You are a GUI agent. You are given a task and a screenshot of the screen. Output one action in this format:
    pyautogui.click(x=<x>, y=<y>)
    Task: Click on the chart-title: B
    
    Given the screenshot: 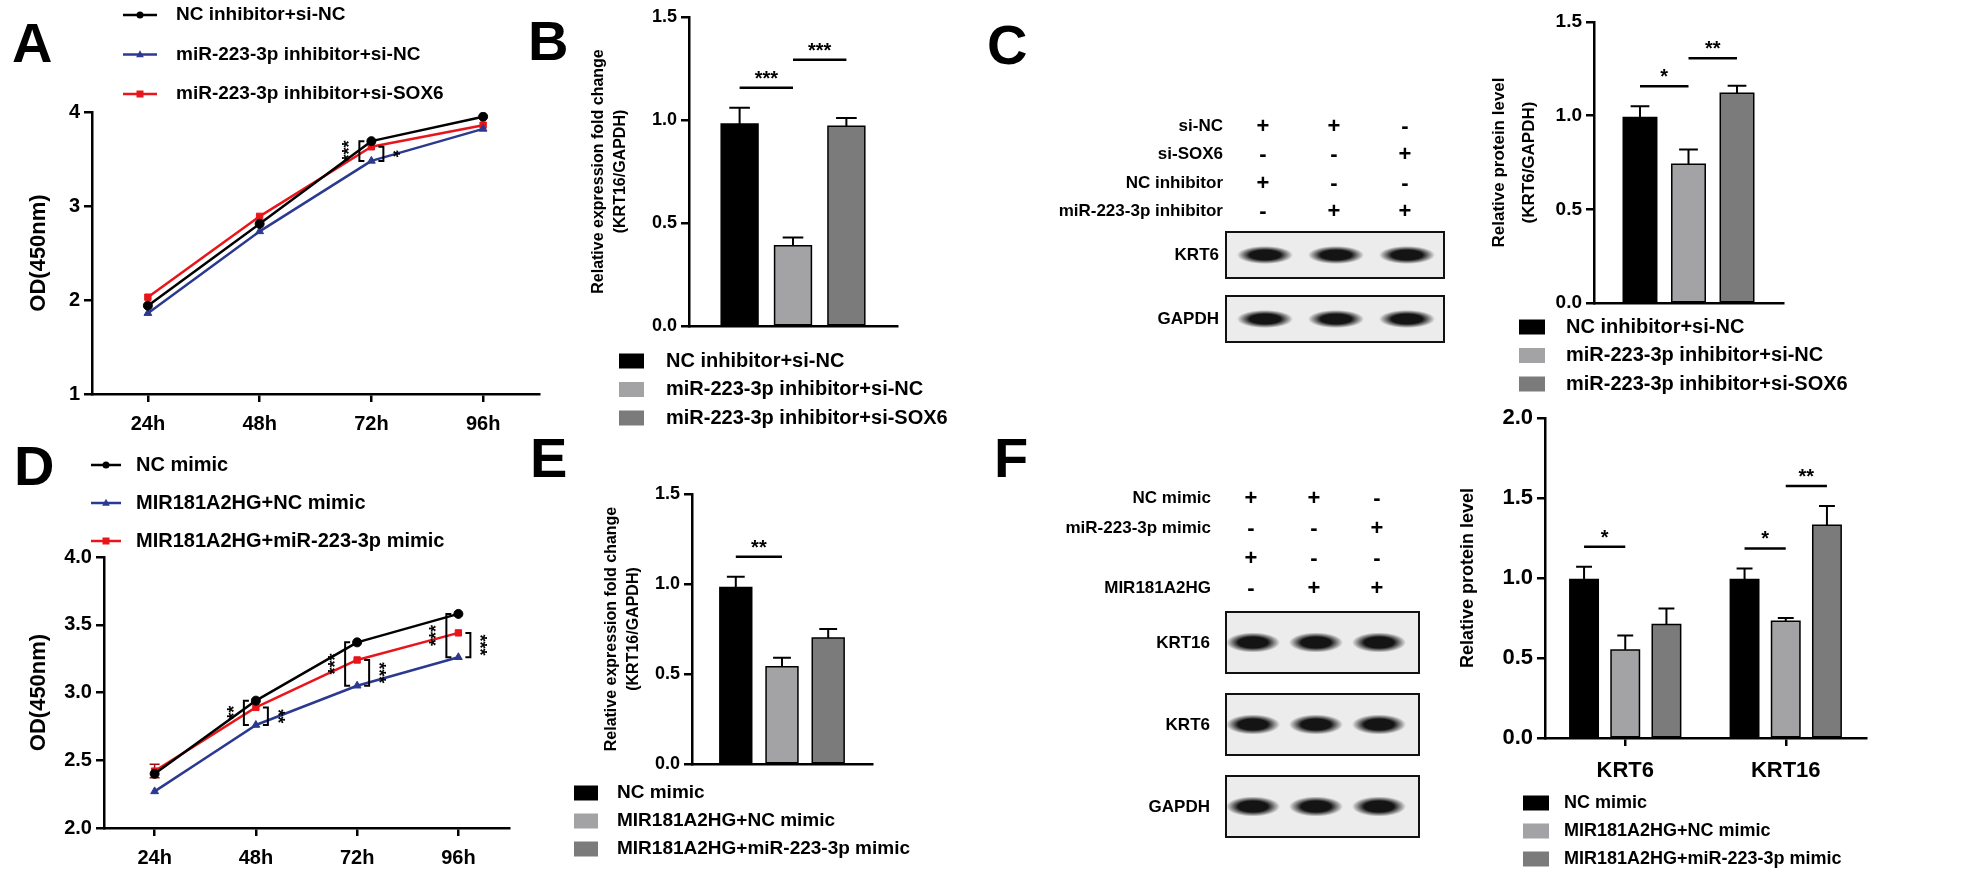 What is the action you would take?
    pyautogui.click(x=548, y=40)
    